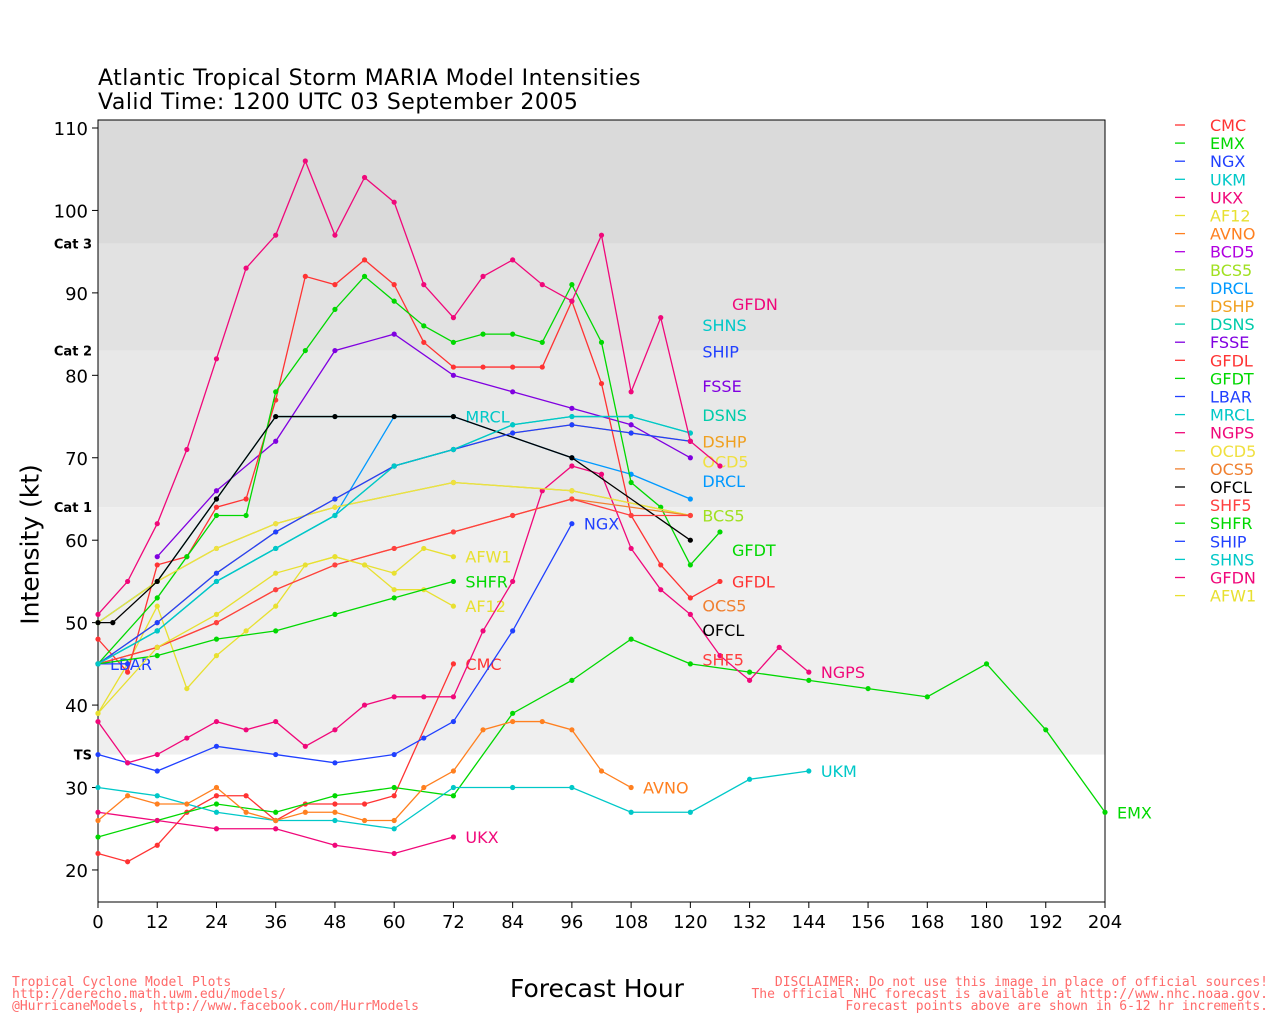 The width and height of the screenshot is (1280, 1024). I want to click on series-end-label: AF12, so click(485, 606).